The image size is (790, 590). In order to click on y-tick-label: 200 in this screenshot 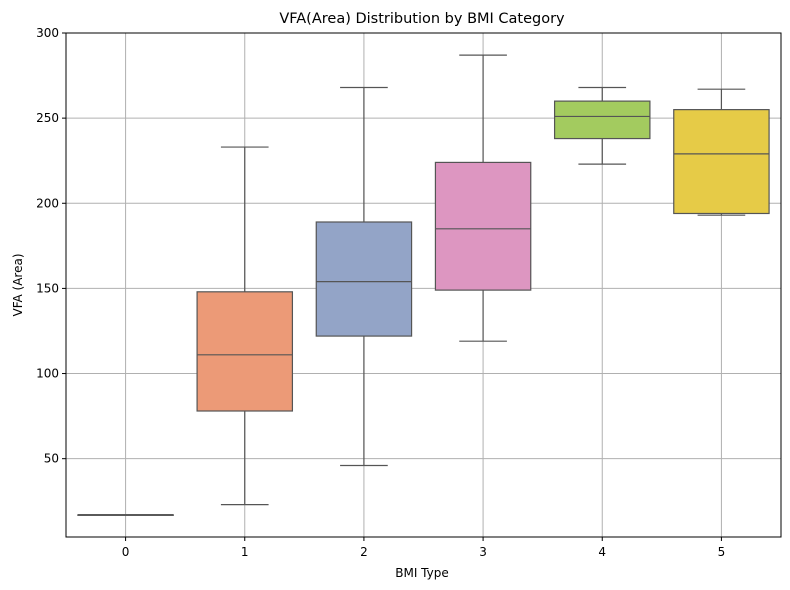, I will do `click(47, 203)`.